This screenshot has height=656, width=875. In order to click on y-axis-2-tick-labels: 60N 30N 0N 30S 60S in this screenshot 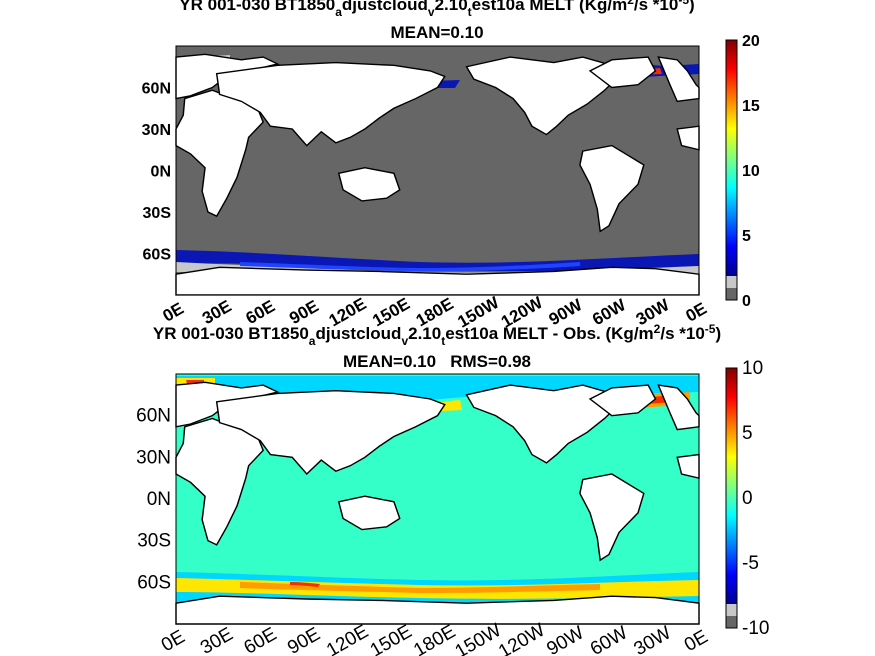, I will do `click(153, 500)`.